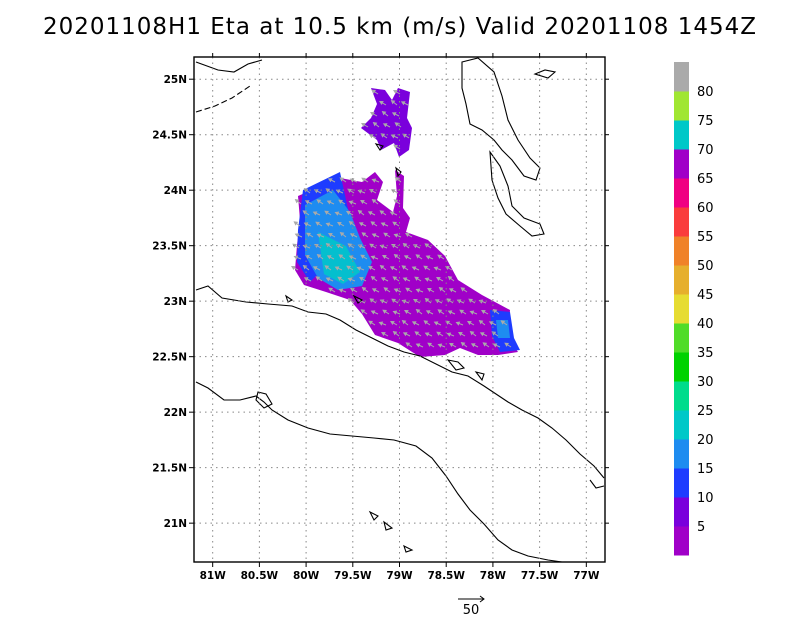  I want to click on colorbar-label: 25, so click(705, 411).